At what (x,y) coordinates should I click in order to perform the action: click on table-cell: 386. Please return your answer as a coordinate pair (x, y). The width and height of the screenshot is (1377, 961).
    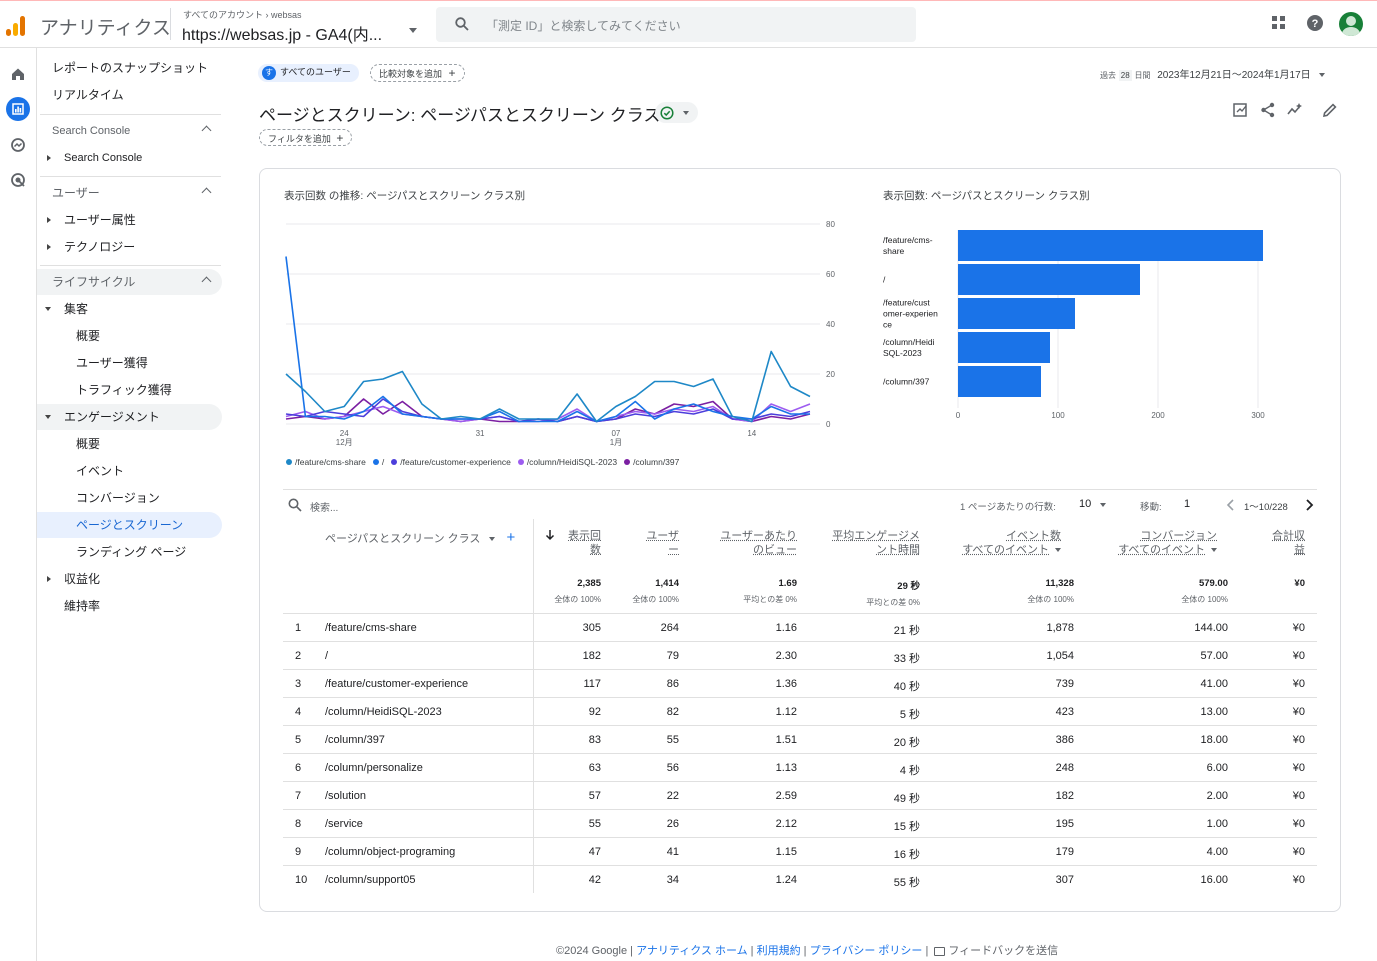
    Looking at the image, I should click on (1064, 740).